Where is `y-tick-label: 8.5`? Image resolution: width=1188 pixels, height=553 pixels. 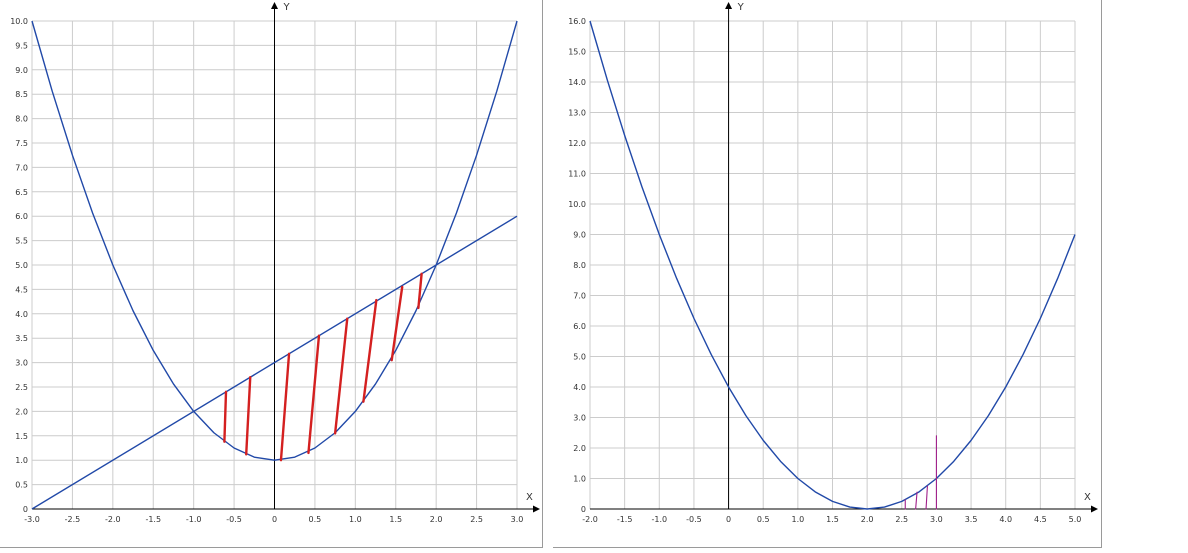 y-tick-label: 8.5 is located at coordinates (21, 94).